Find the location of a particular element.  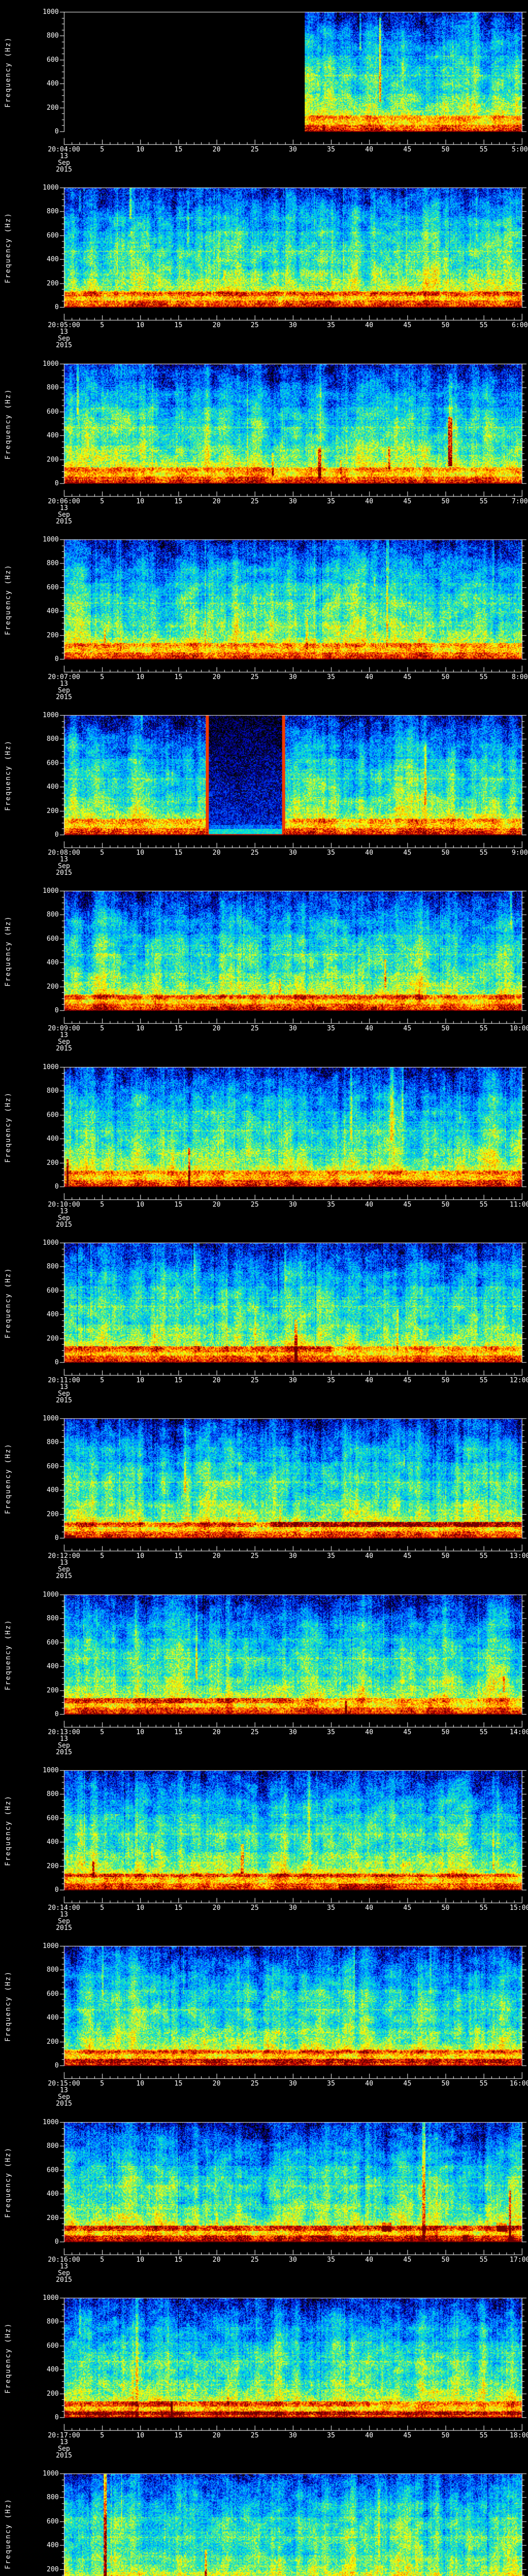

start-time-label: 20:16:00 is located at coordinates (63, 2260).